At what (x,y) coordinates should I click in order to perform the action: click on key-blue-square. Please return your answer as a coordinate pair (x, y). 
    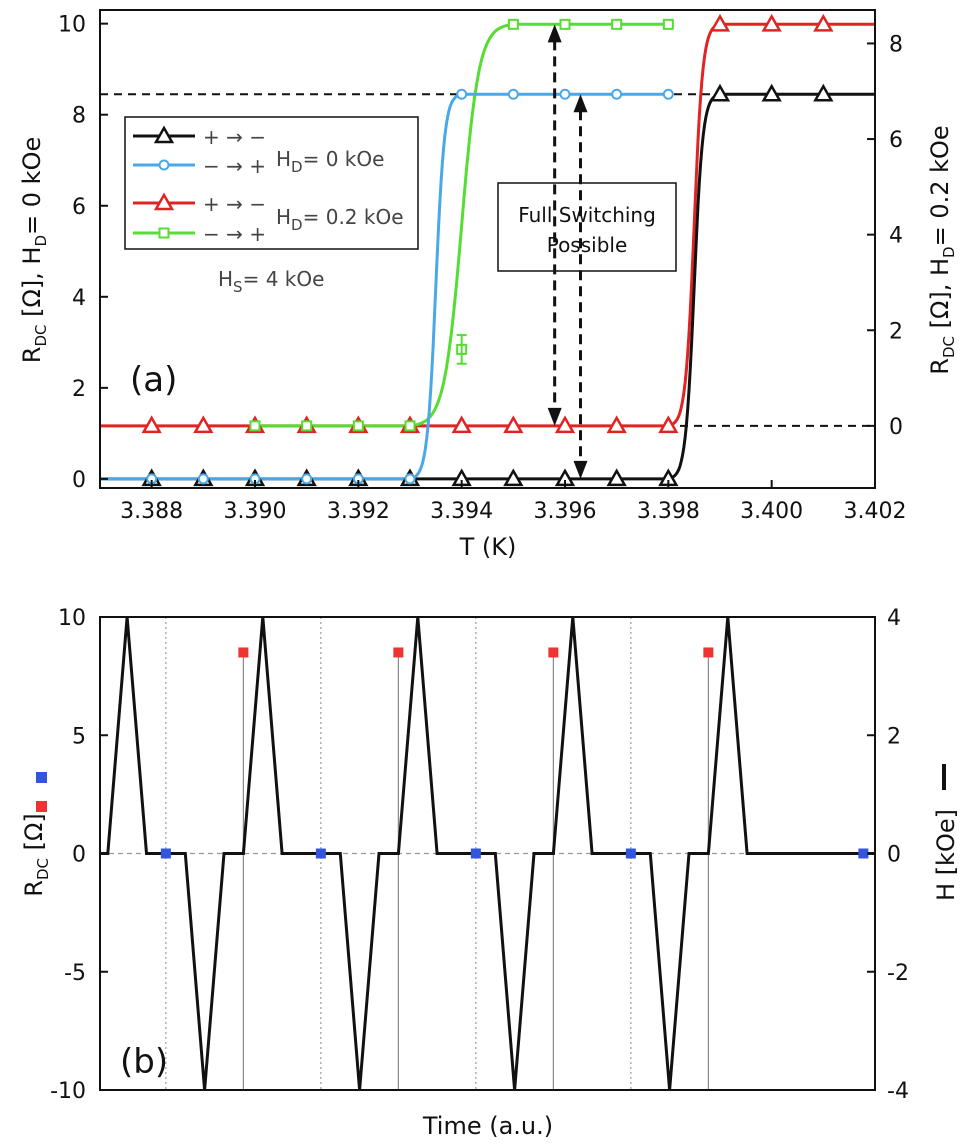
    Looking at the image, I should click on (41, 777).